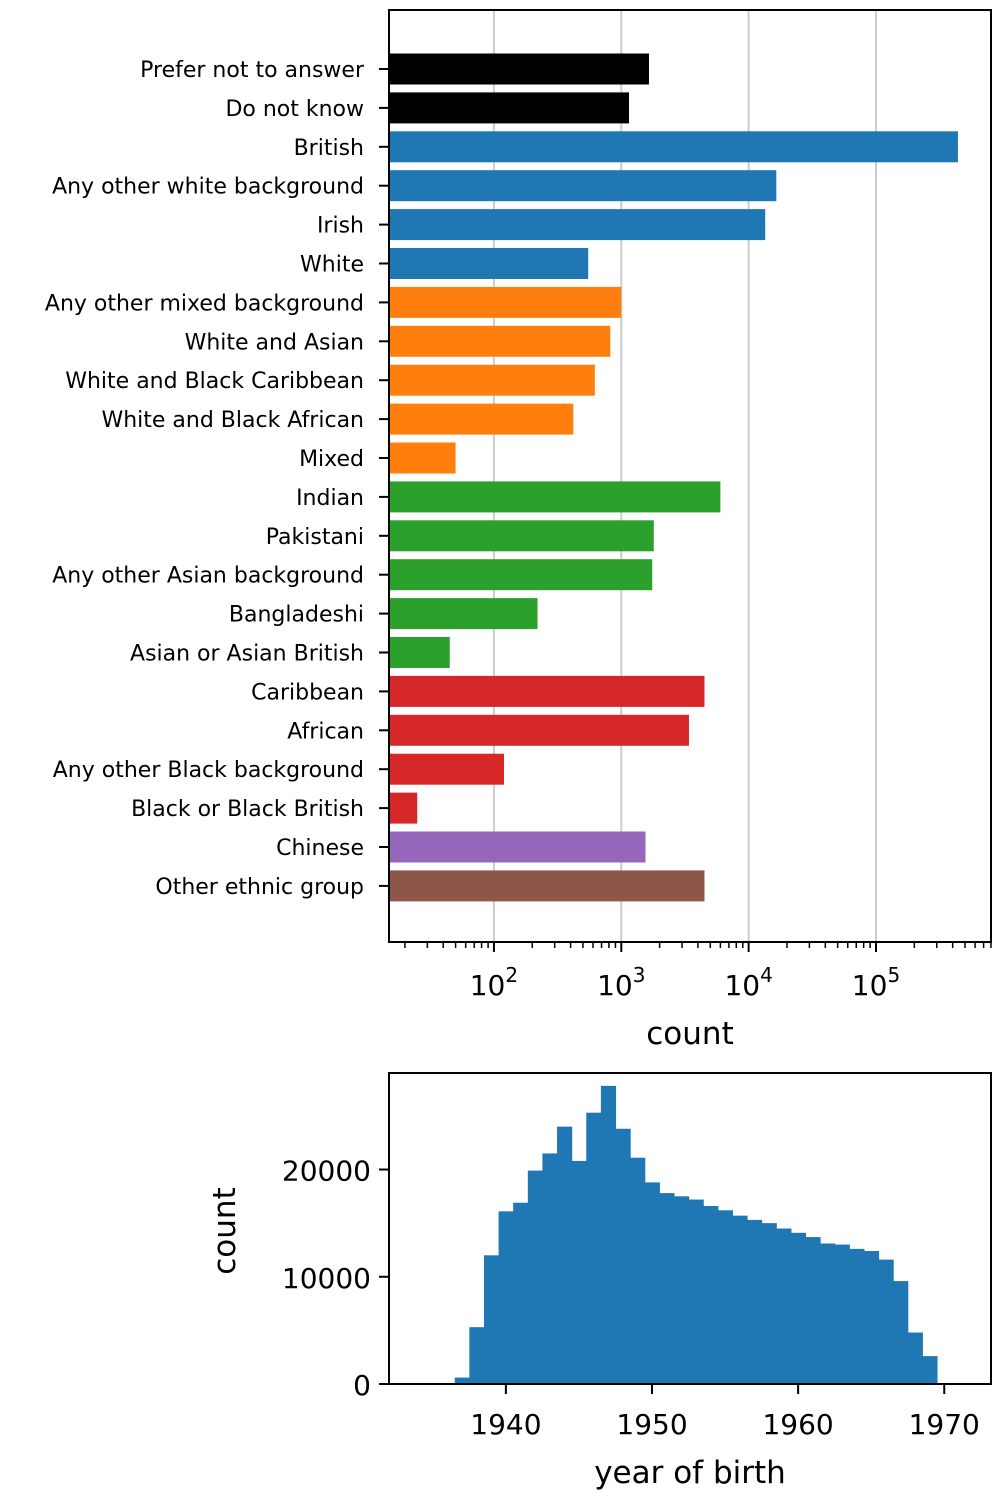 The height and width of the screenshot is (1500, 1000). What do you see at coordinates (325, 731) in the screenshot?
I see `category-label: African` at bounding box center [325, 731].